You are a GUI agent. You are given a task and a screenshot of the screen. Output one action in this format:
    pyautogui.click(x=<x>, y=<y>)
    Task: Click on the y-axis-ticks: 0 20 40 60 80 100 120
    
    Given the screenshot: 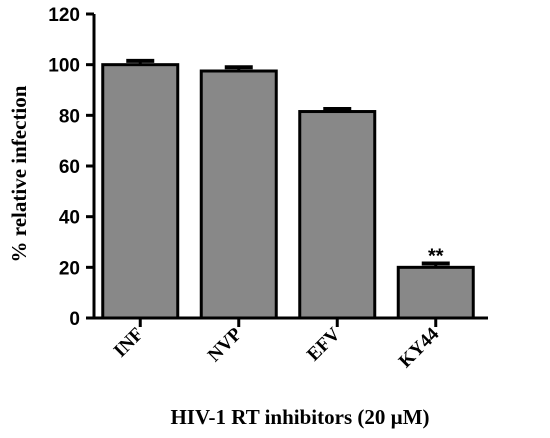 What is the action you would take?
    pyautogui.click(x=71, y=167)
    